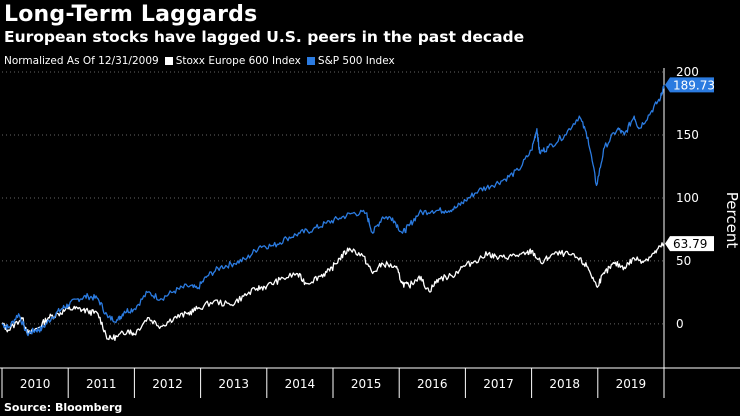  I want to click on x-tick-label-2011: 2011, so click(101, 384).